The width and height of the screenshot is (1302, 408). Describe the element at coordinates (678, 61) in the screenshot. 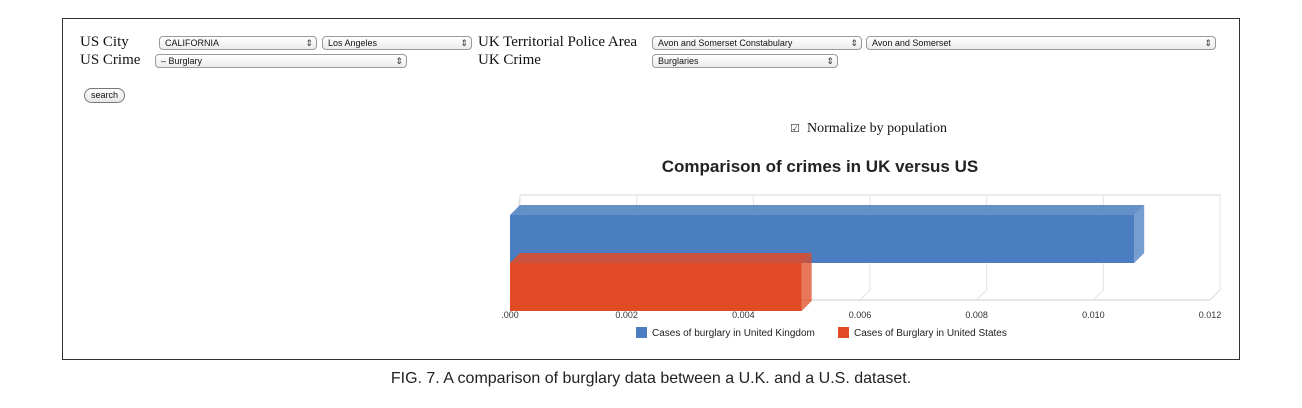

I see `uk-crime-value: Burglaries` at that location.